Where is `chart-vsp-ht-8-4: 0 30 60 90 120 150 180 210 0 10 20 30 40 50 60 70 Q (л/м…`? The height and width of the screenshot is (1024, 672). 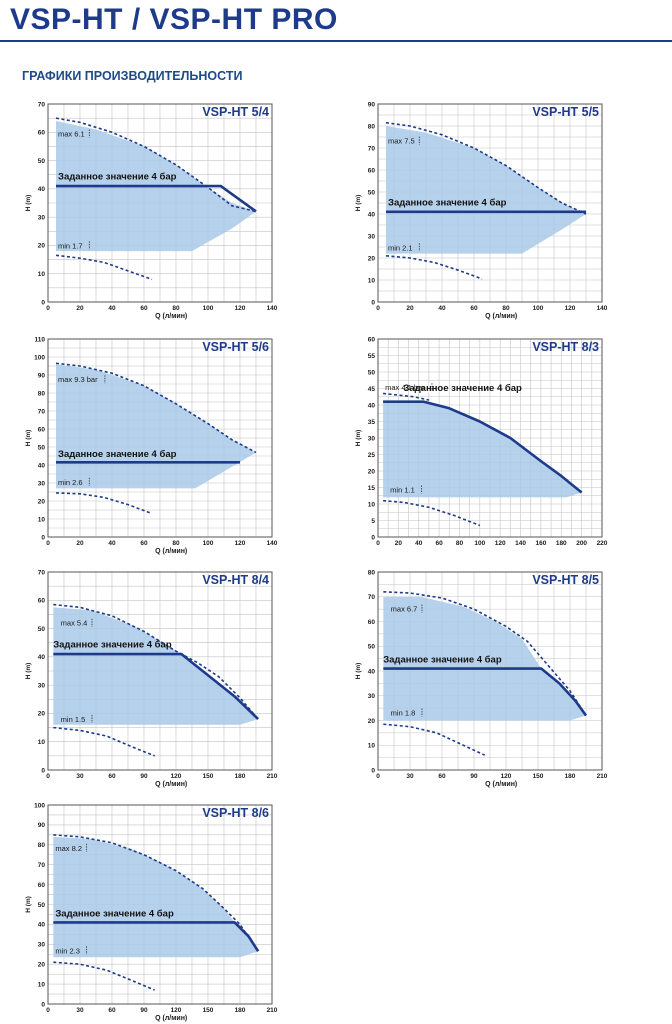
chart-vsp-ht-8-4: 0 30 60 90 120 150 180 210 0 10 20 30 40 50 60 70 Q (л/м… is located at coordinates (150, 682).